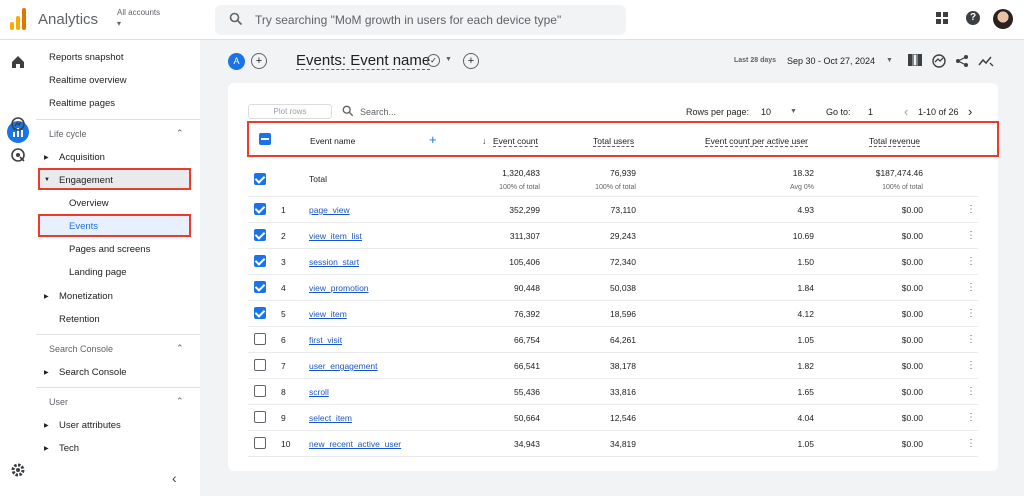 This screenshot has height=496, width=1024. I want to click on nav-engagement-highlight, so click(114, 179).